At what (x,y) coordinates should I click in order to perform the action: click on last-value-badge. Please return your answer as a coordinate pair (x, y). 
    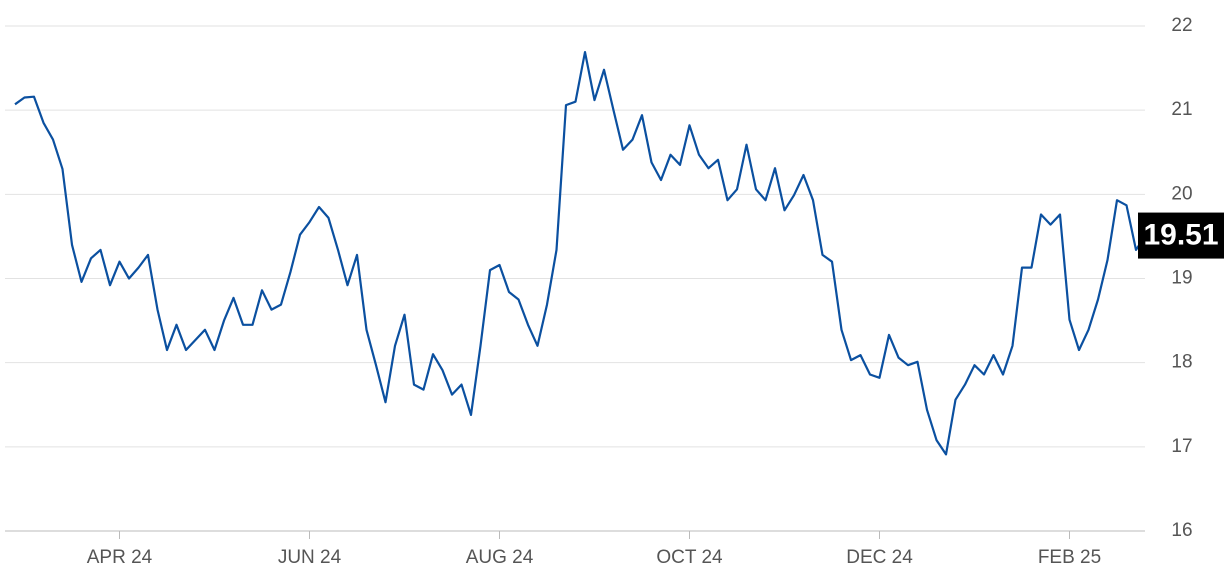
    Looking at the image, I should click on (1181, 235).